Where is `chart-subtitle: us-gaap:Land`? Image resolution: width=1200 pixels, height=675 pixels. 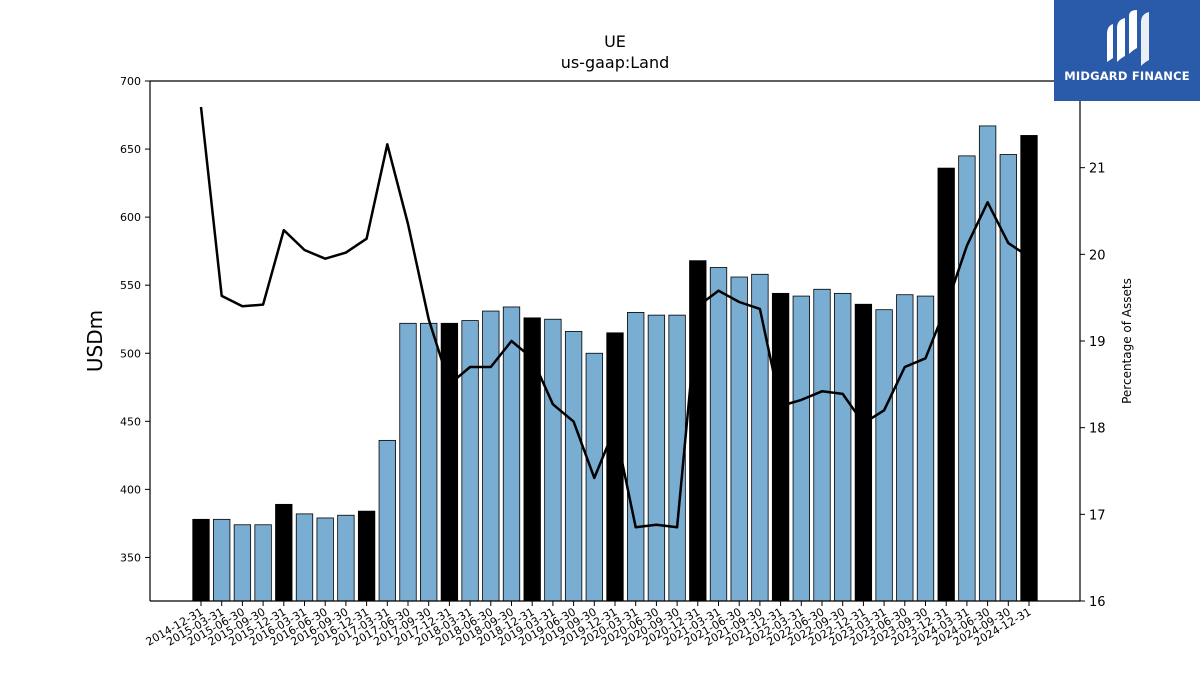 chart-subtitle: us-gaap:Land is located at coordinates (615, 62).